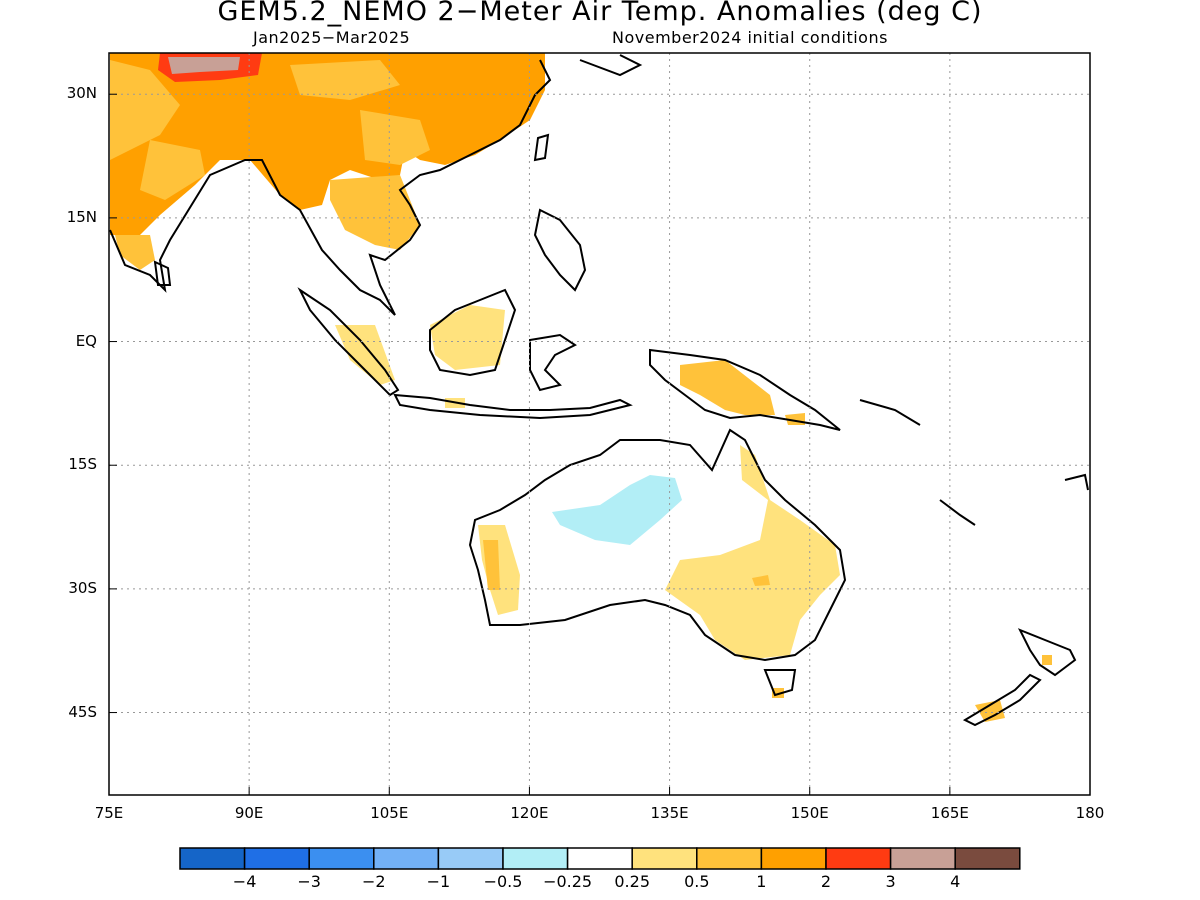 The width and height of the screenshot is (1200, 900). What do you see at coordinates (761, 881) in the screenshot?
I see `colorbar-label: 1` at bounding box center [761, 881].